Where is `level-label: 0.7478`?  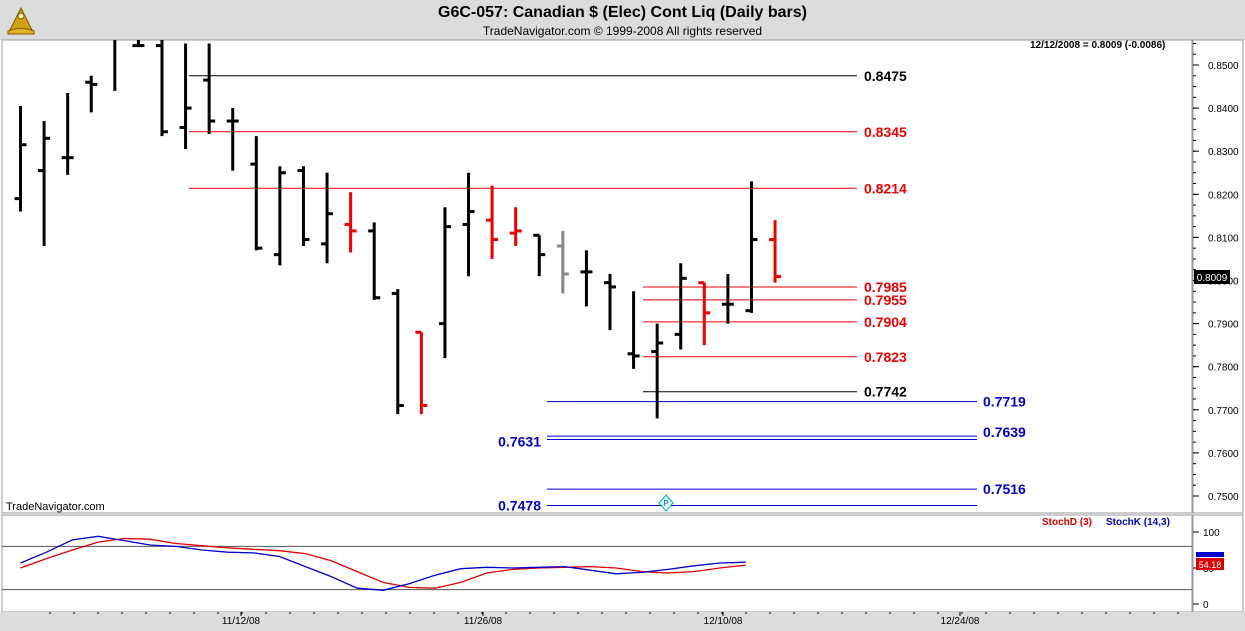 level-label: 0.7478 is located at coordinates (519, 505).